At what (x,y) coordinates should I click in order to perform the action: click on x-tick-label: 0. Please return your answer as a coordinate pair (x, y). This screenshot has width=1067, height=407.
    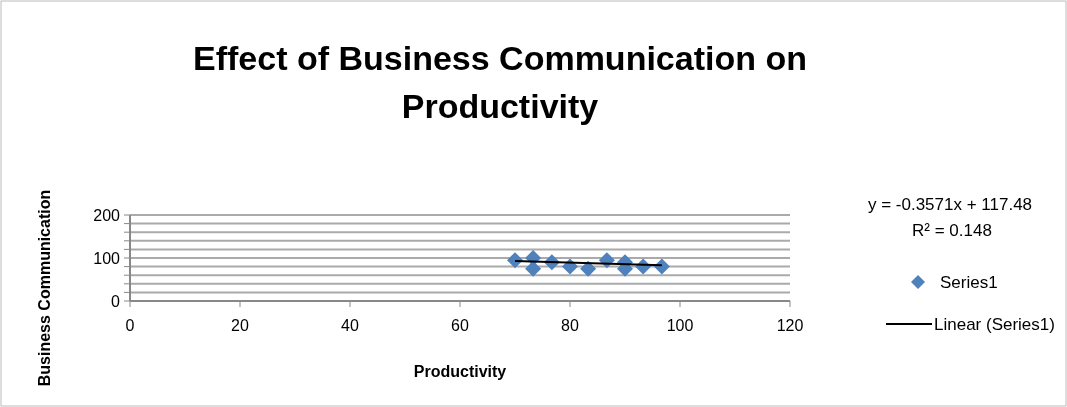
    Looking at the image, I should click on (130, 325).